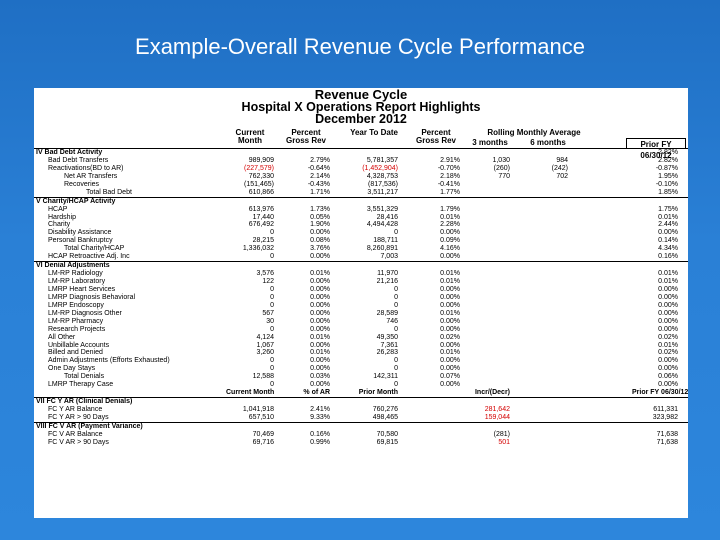 Image resolution: width=720 pixels, height=540 pixels. Describe the element at coordinates (385, 377) in the screenshot. I see `cell-c3: 142,311` at that location.